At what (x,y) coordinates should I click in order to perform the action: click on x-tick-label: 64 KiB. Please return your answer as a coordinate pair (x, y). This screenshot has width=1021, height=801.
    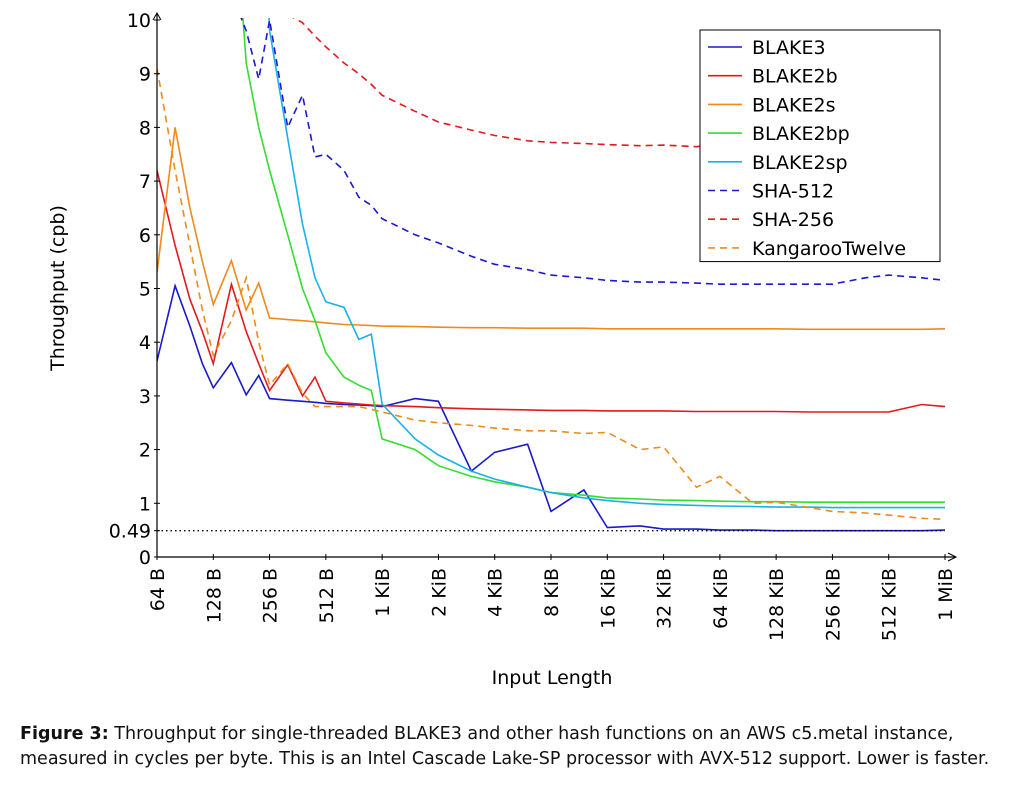
    Looking at the image, I should click on (721, 598).